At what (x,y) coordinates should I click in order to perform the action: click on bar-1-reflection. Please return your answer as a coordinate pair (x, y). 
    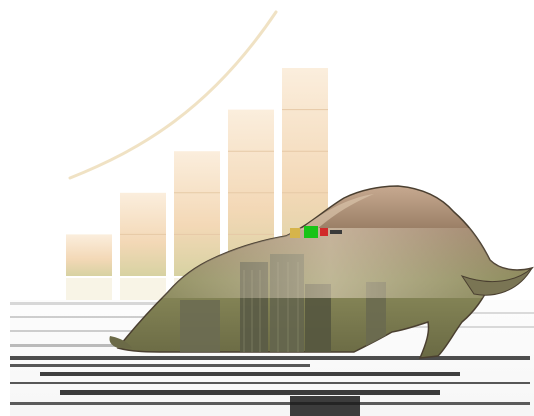
    Looking at the image, I should click on (89, 289).